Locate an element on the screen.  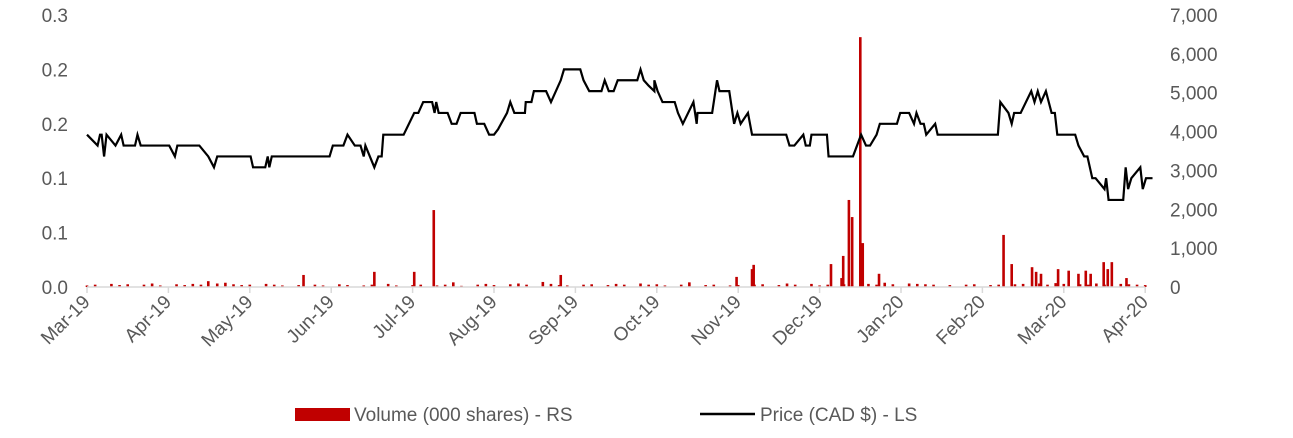
x-axis-tick-label: Oct-19 is located at coordinates (636, 319).